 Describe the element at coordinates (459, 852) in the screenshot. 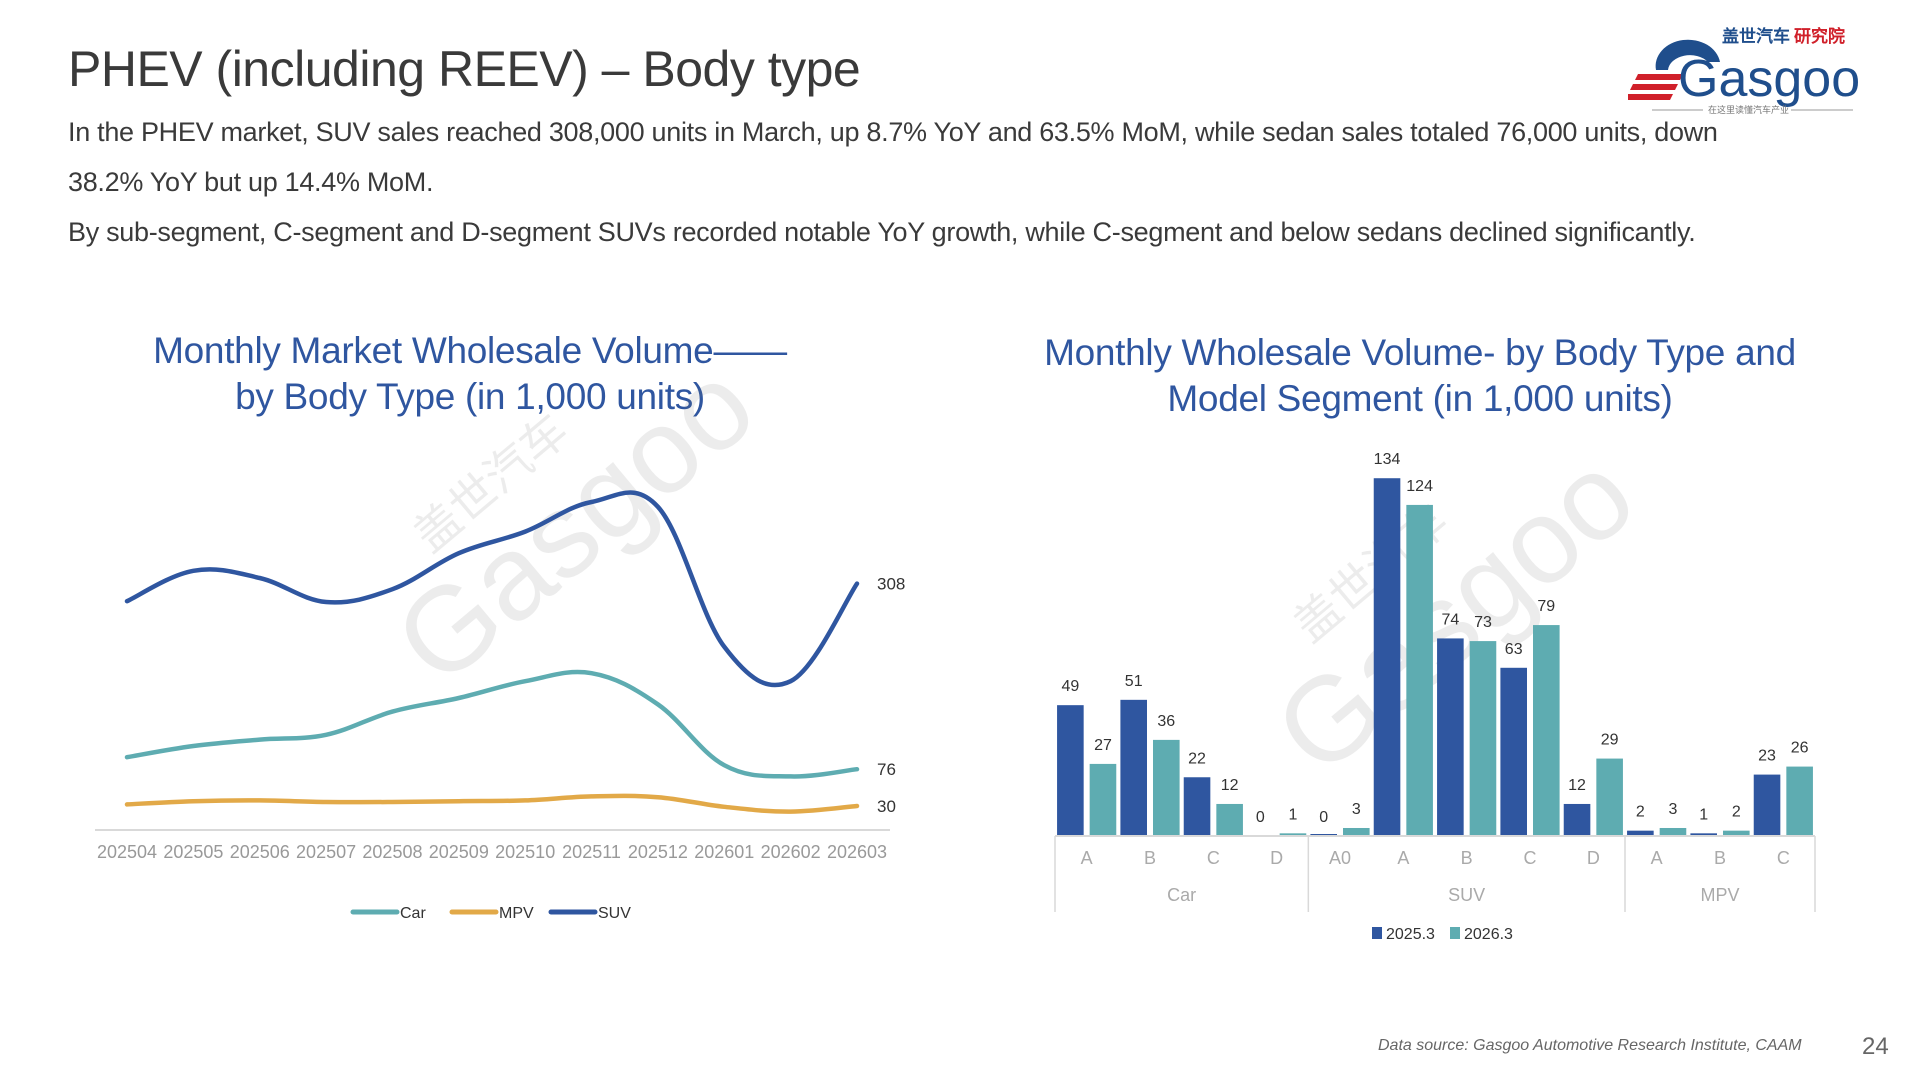

I see `x-tick-label: 202509` at that location.